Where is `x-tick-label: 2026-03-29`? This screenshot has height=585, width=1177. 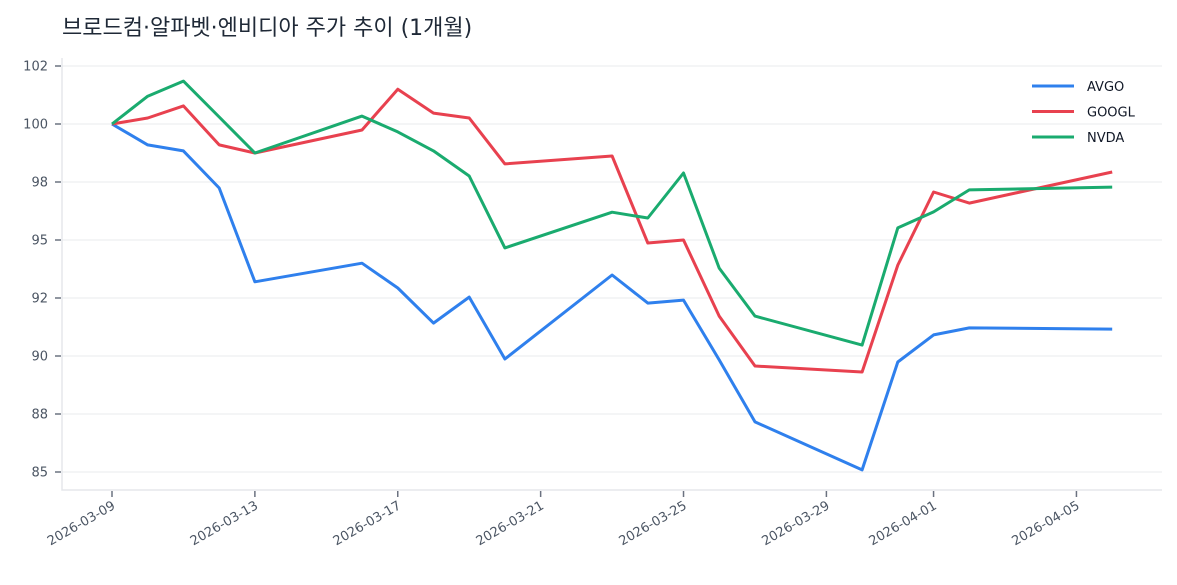
x-tick-label: 2026-03-29 is located at coordinates (795, 523).